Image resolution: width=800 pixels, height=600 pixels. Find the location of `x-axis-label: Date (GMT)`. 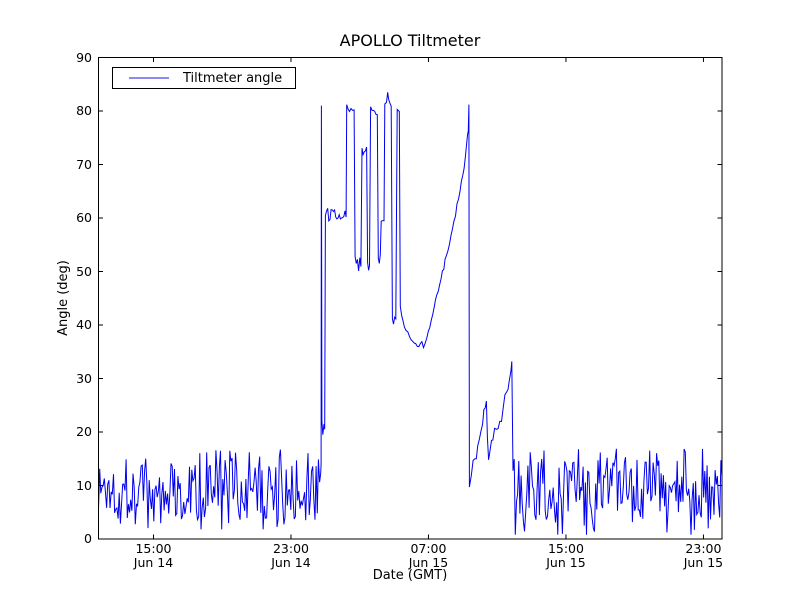

x-axis-label: Date (GMT) is located at coordinates (410, 575).